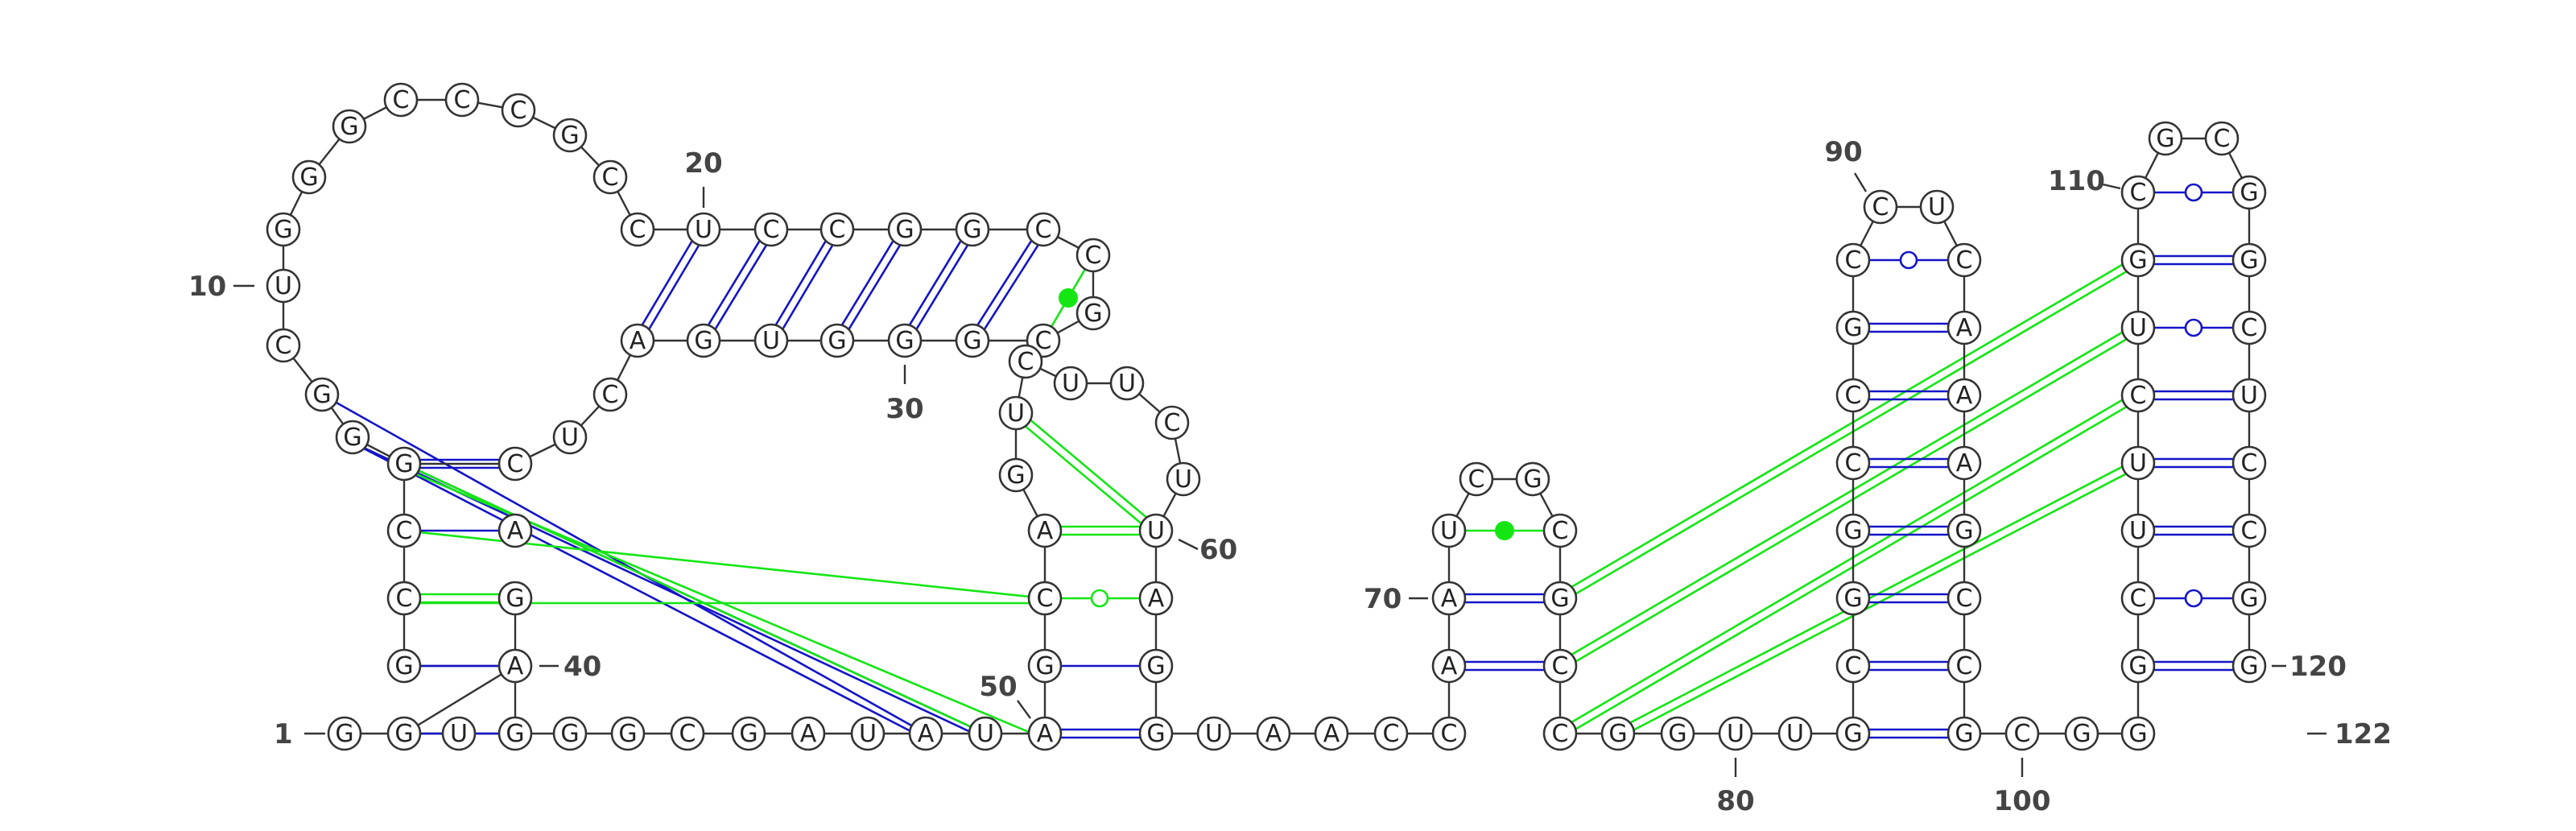  Describe the element at coordinates (972, 341) in the screenshot. I see `nucleotide-36: G` at that location.